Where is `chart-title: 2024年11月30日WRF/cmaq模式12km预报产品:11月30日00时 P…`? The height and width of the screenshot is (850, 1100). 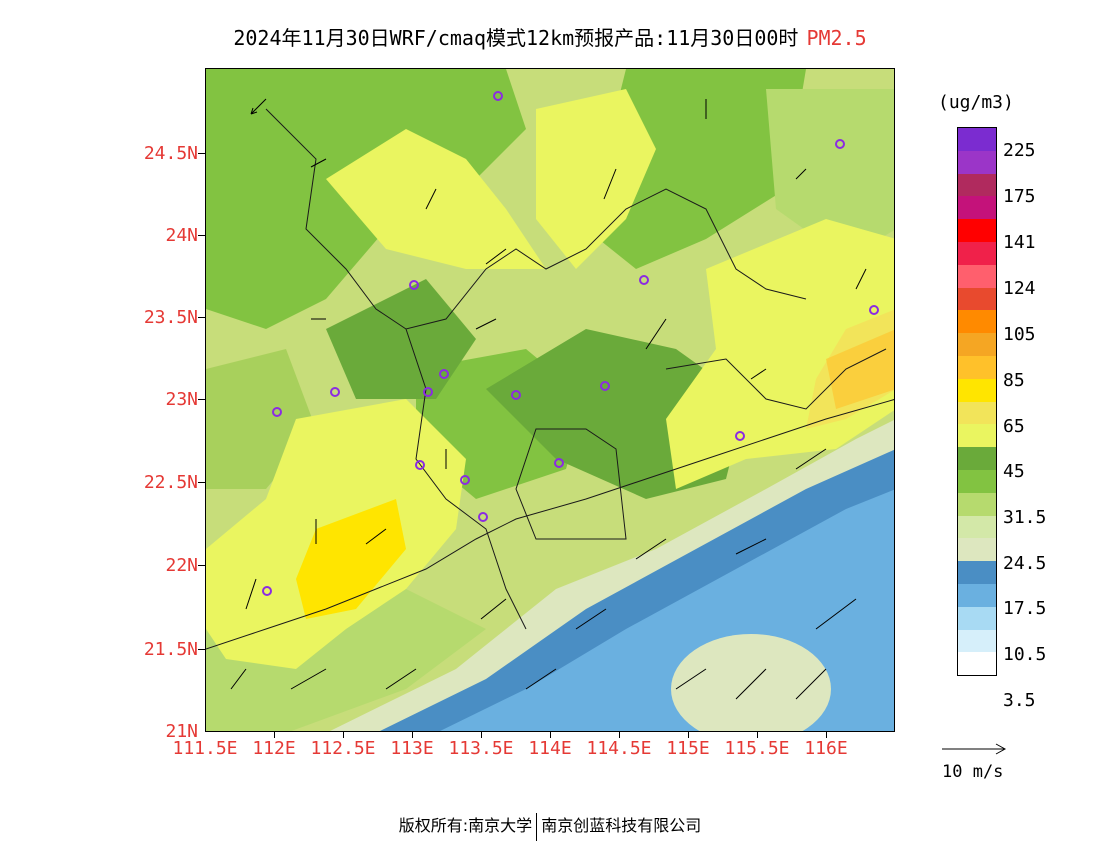 chart-title: 2024年11月30日WRF/cmaq模式12km预报产品:11月30日00时 P… is located at coordinates (550, 36).